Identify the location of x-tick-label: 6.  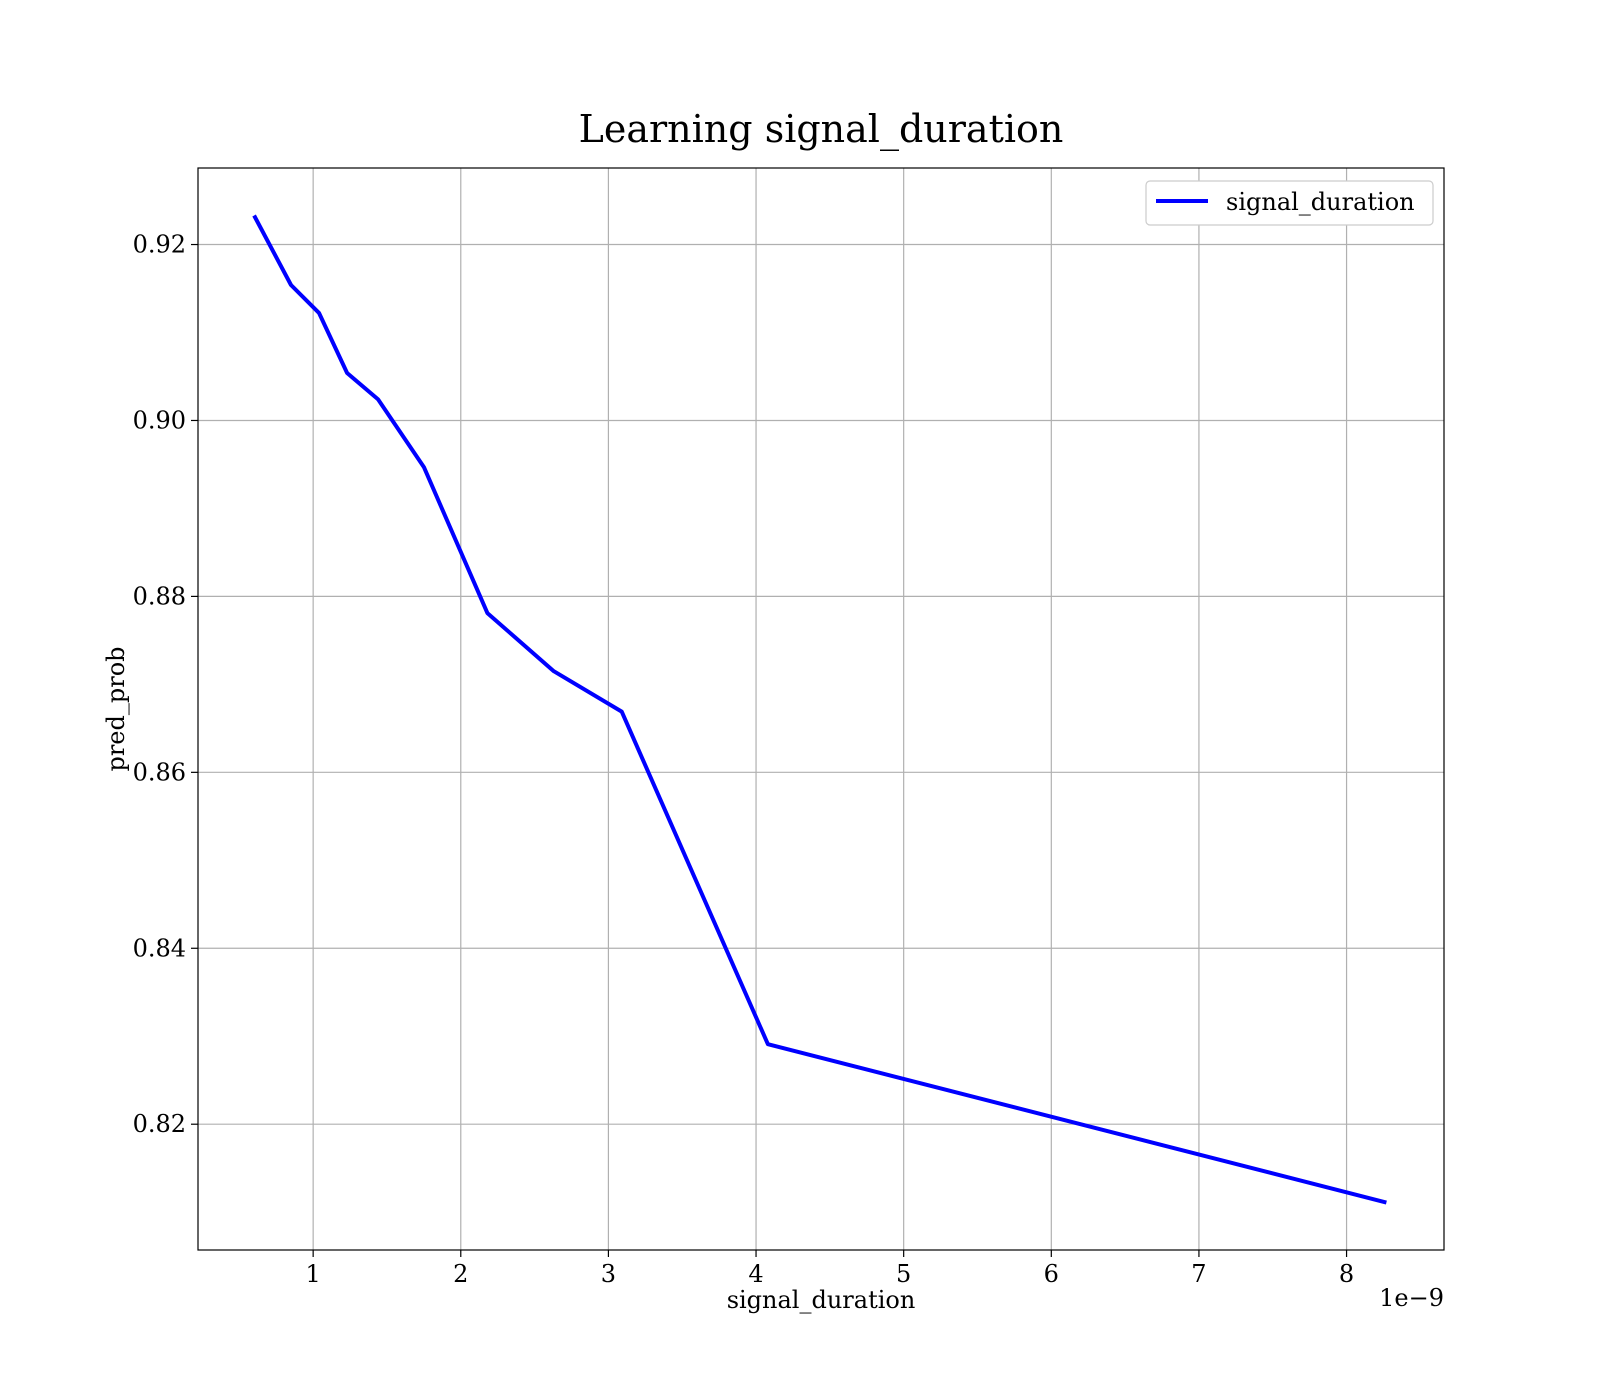
(1051, 1274).